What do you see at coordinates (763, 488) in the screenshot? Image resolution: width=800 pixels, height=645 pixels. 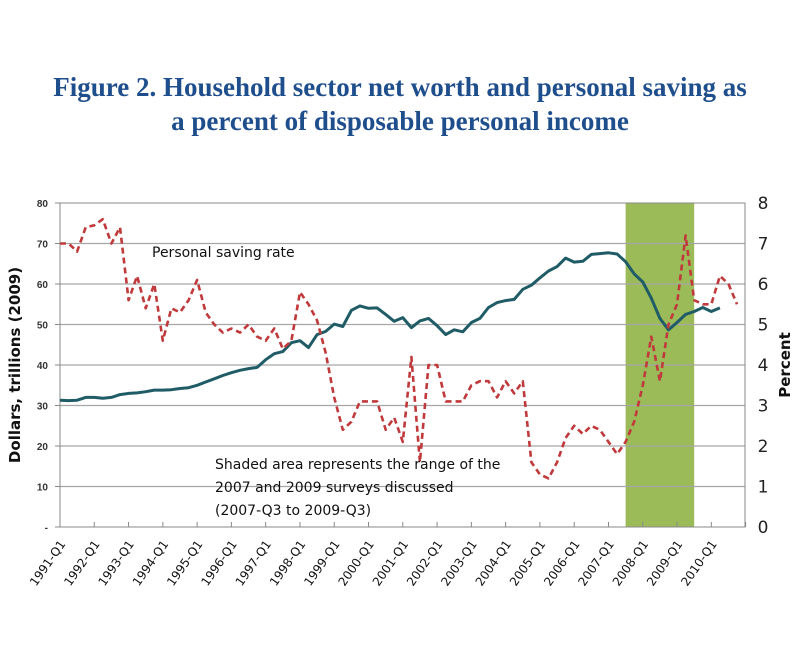 I see `y-right-tick-label: 1` at bounding box center [763, 488].